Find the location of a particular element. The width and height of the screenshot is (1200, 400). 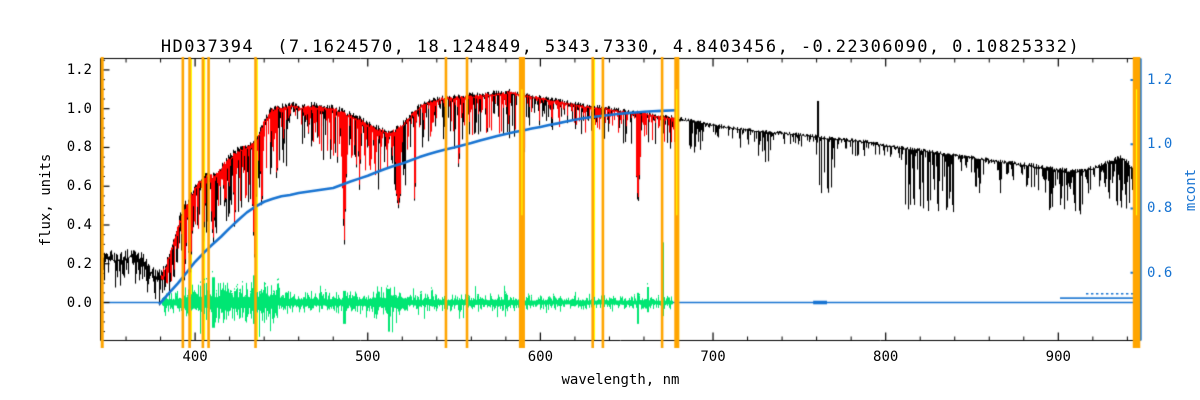

mcont-tick-label-0.8: 0.8 is located at coordinates (1160, 208).